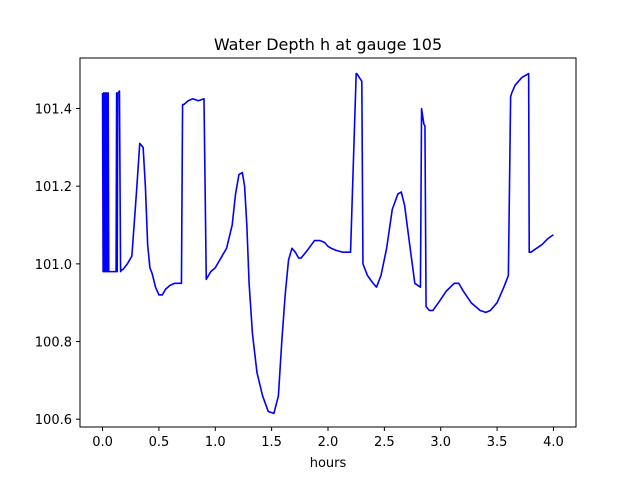 The height and width of the screenshot is (480, 640). What do you see at coordinates (159, 442) in the screenshot?
I see `x-tick-label: 0.5` at bounding box center [159, 442].